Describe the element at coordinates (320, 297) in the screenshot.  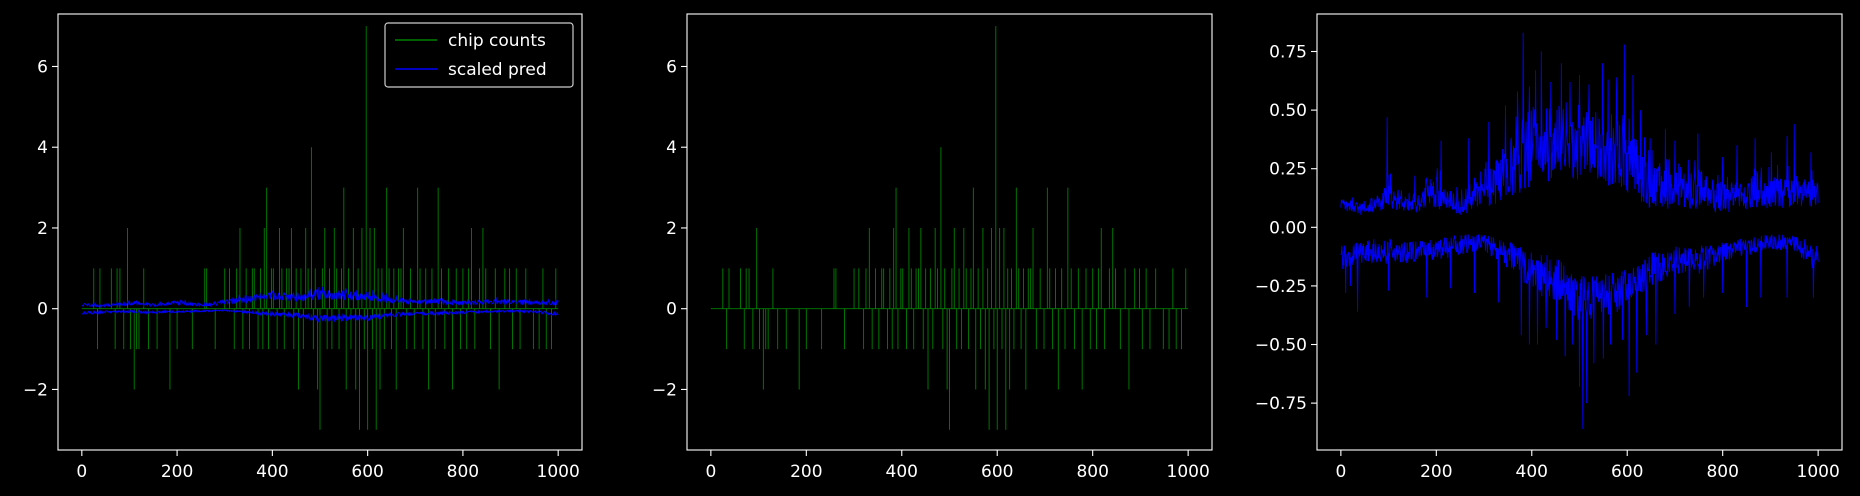
I see `series-line-scaled-pred-upper` at that location.